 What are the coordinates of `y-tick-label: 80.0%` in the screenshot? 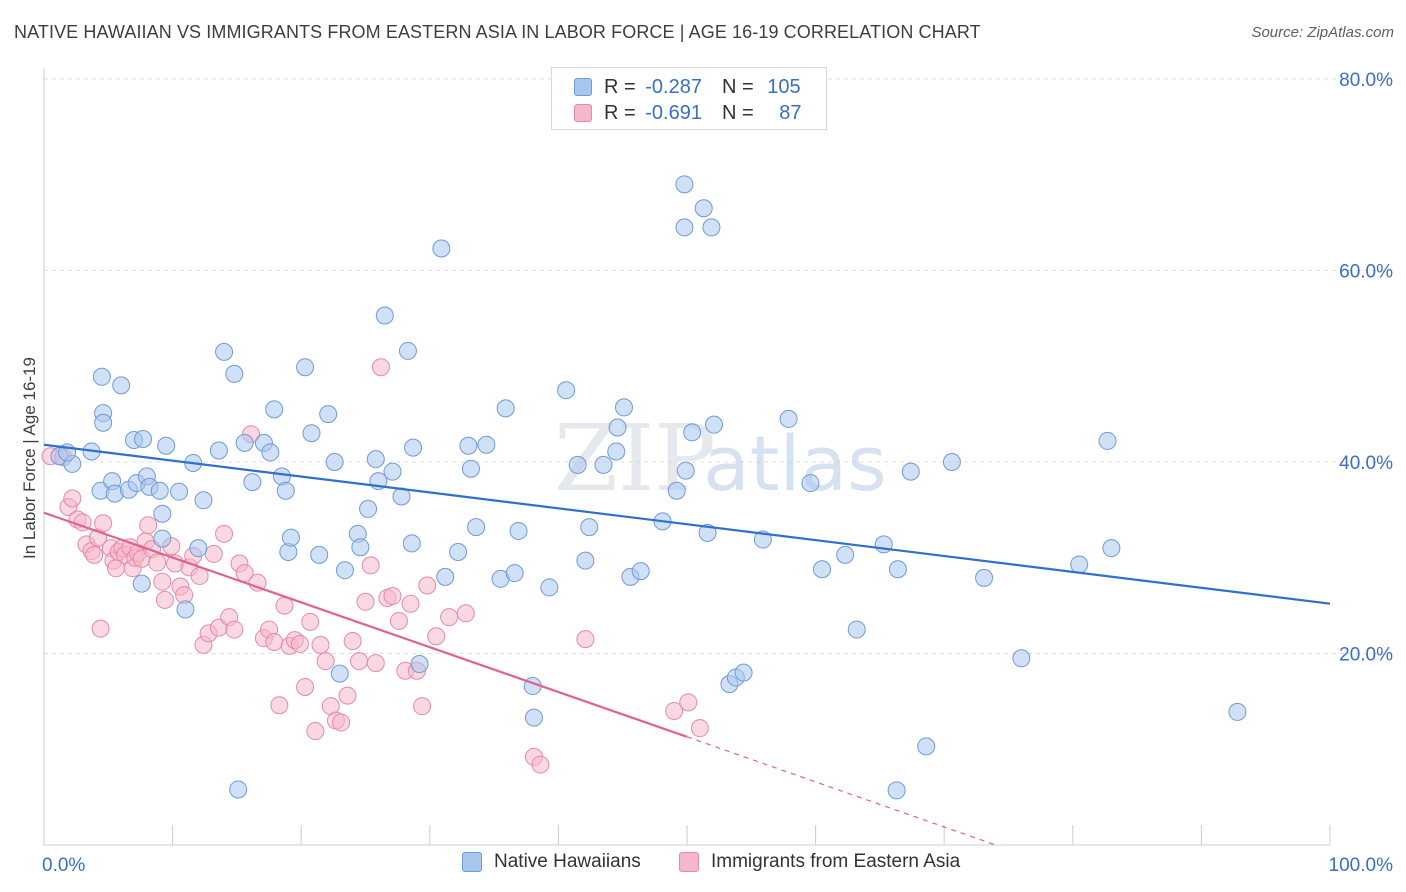 It's located at (1366, 80).